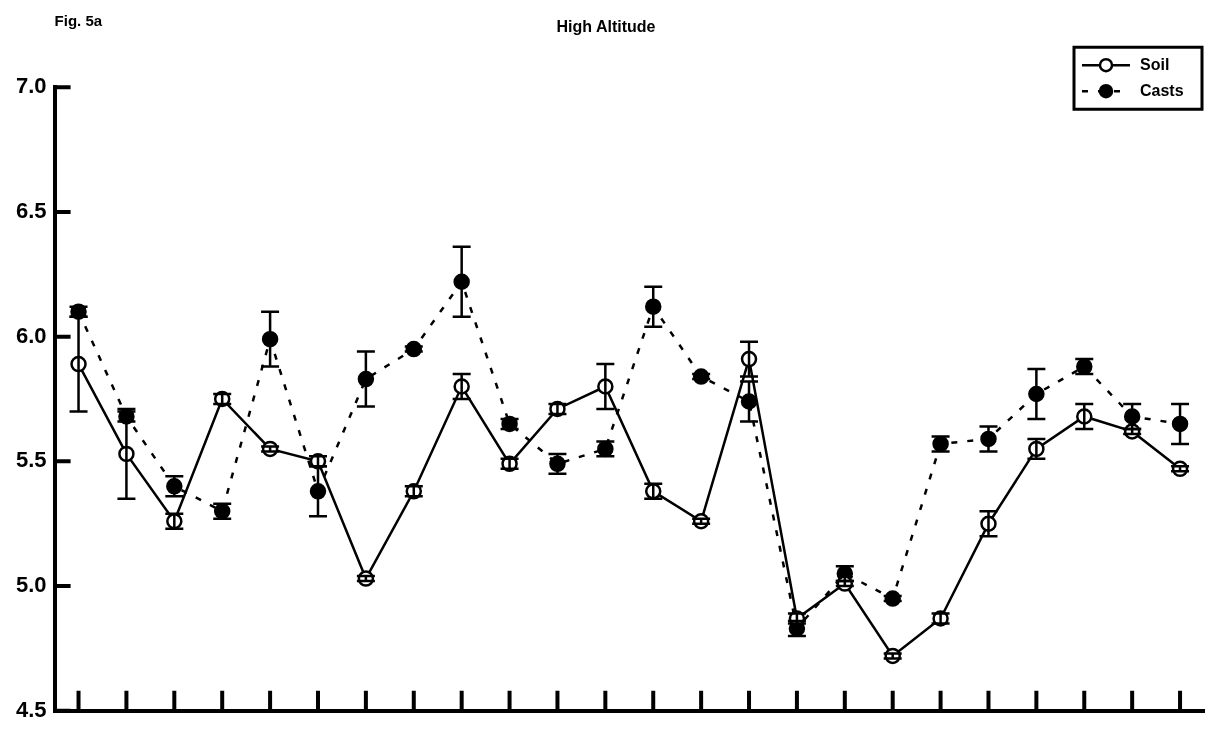  I want to click on y-tick-label: 6.0, so click(31, 335).